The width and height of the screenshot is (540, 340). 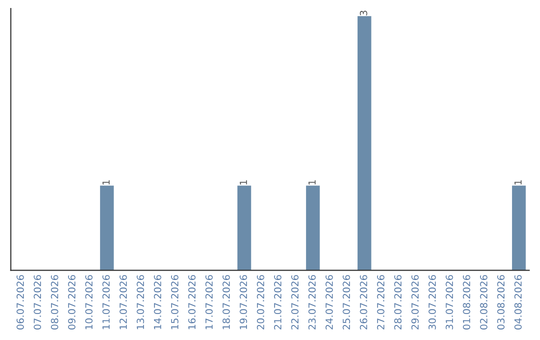 I want to click on x-tick-label: 10.07.2026, so click(x=89, y=302).